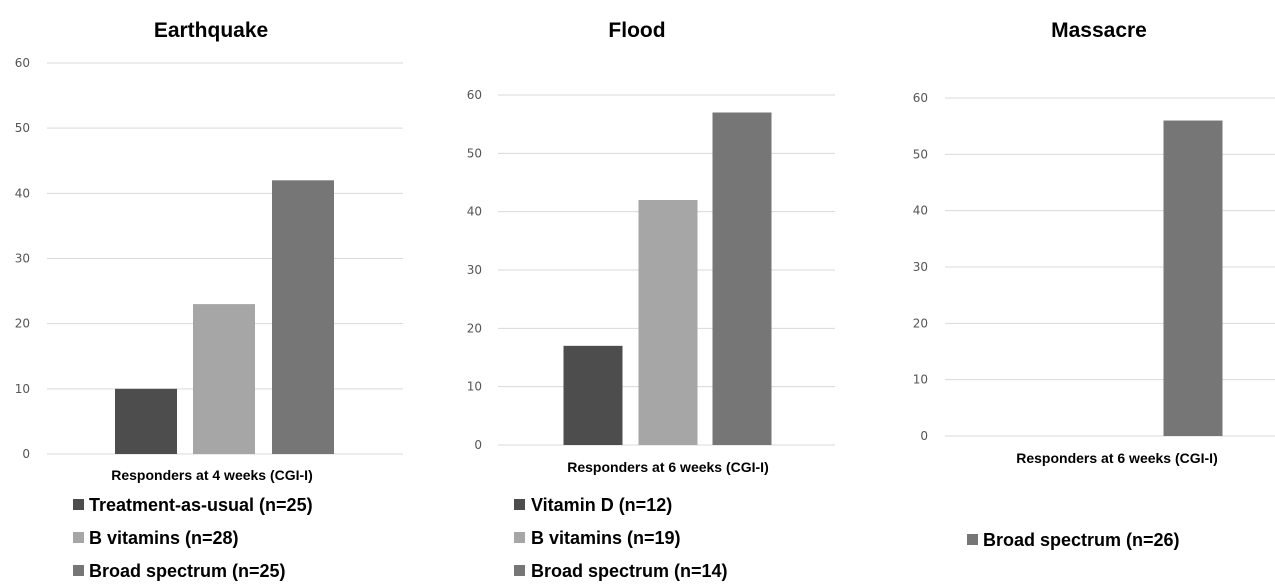  Describe the element at coordinates (1081, 540) in the screenshot. I see `legend-label: Broad spectrum (n=26)` at that location.